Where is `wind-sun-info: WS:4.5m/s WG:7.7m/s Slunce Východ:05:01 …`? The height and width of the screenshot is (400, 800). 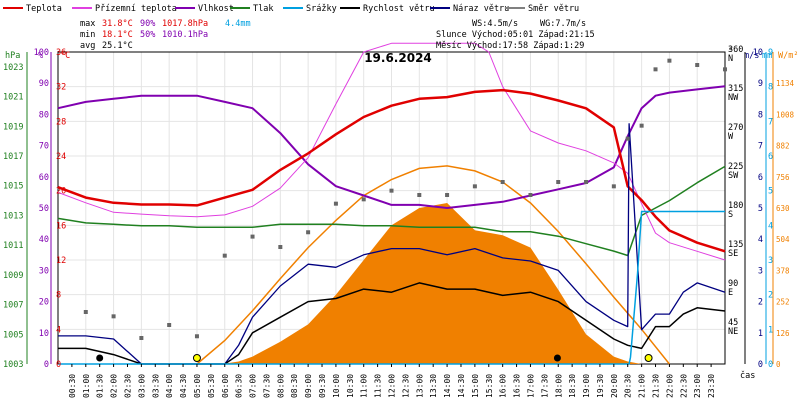
wind-sun-info: WS:4.5m/s WG:7.7m/s Slunce Východ:05:01 … is located at coordinates (515, 35).